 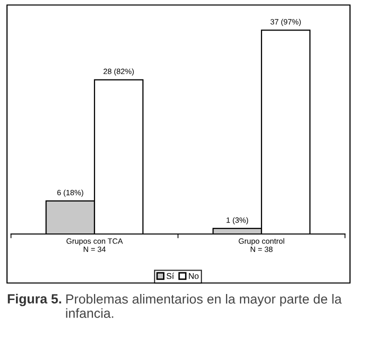 I want to click on legend-label: No, so click(x=193, y=276).